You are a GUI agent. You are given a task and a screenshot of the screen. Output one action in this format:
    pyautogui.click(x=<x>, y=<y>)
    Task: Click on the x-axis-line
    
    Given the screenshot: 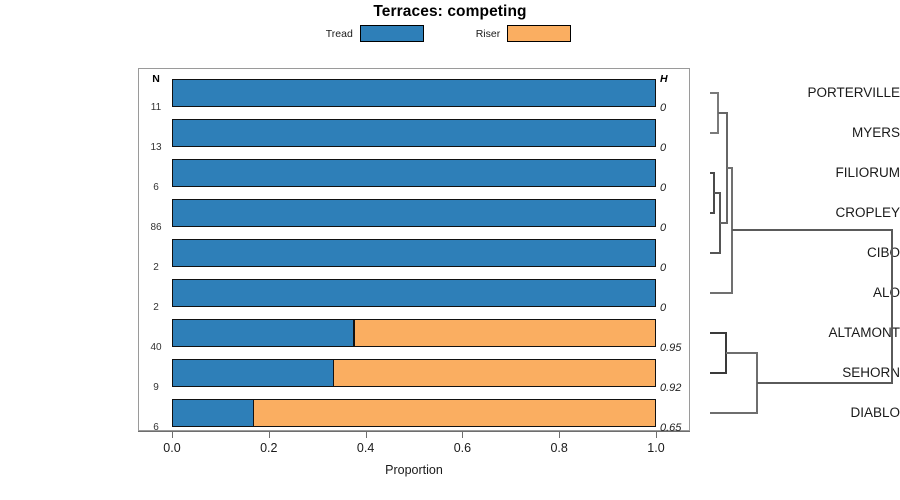 What is the action you would take?
    pyautogui.click(x=414, y=431)
    